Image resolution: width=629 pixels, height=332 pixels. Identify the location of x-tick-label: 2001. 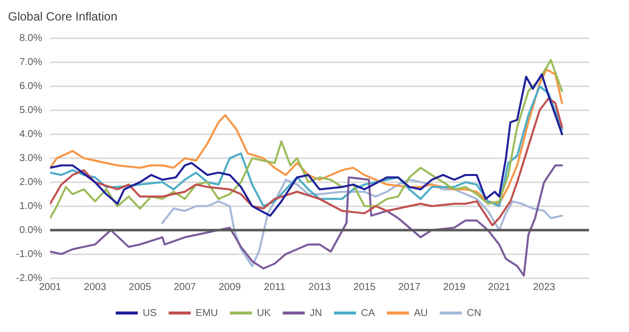
(50, 287).